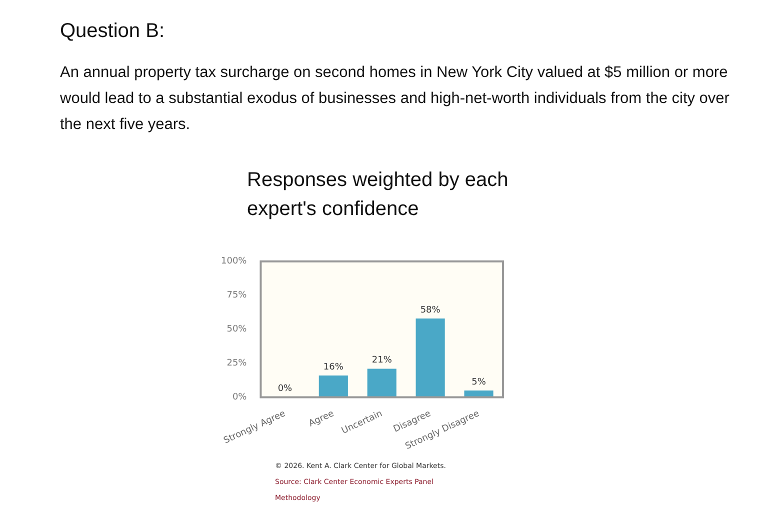  What do you see at coordinates (382, 361) in the screenshot?
I see `data-label: 21%` at bounding box center [382, 361].